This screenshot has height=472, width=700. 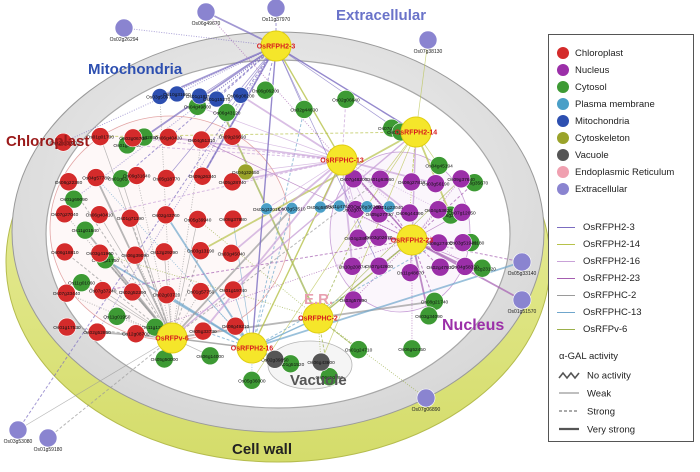 I want to click on node-label: Os02g07800, so click(x=356, y=211).